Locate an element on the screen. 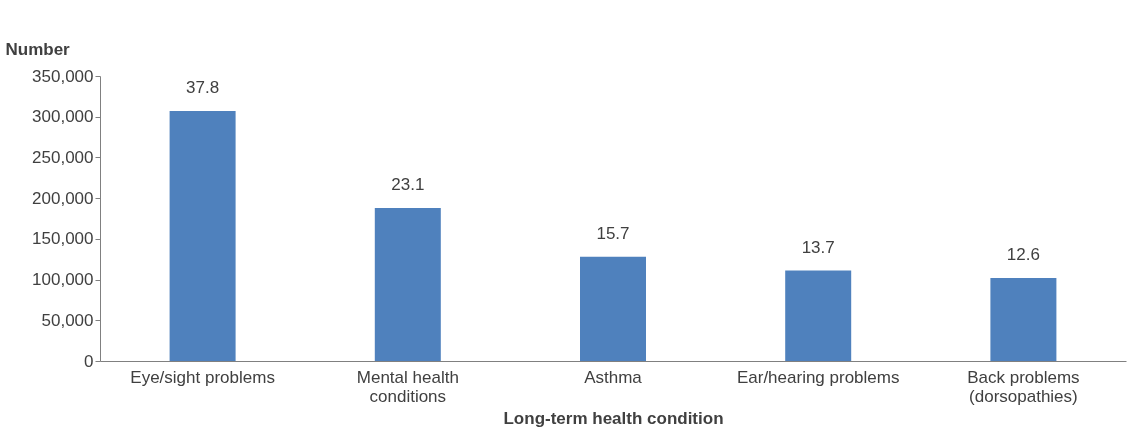 Image resolution: width=1143 pixels, height=435 pixels. y-tick-label: 250,000 is located at coordinates (63, 157).